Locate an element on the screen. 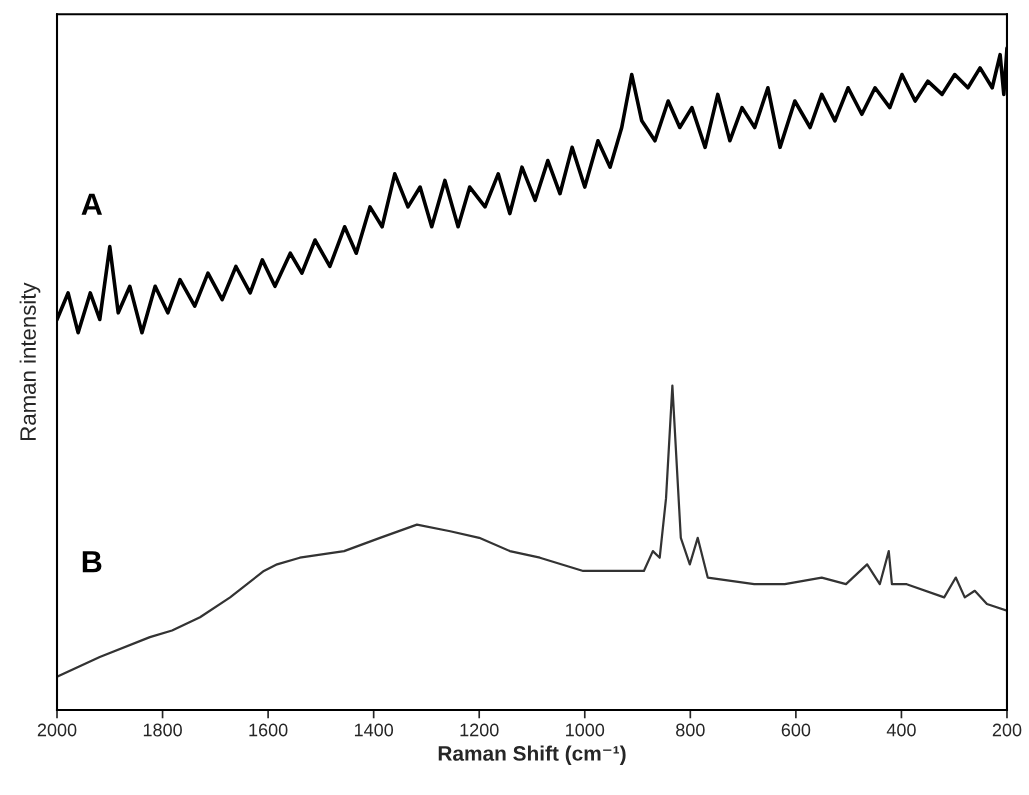 The image size is (1029, 795). series-label: A is located at coordinates (92, 204).